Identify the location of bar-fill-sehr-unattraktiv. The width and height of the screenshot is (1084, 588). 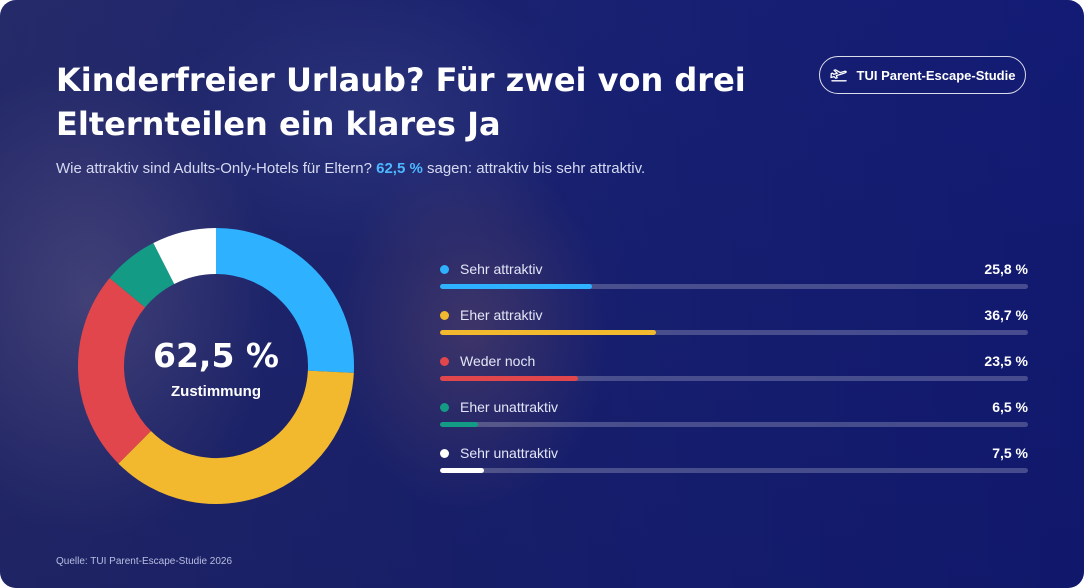
(462, 470).